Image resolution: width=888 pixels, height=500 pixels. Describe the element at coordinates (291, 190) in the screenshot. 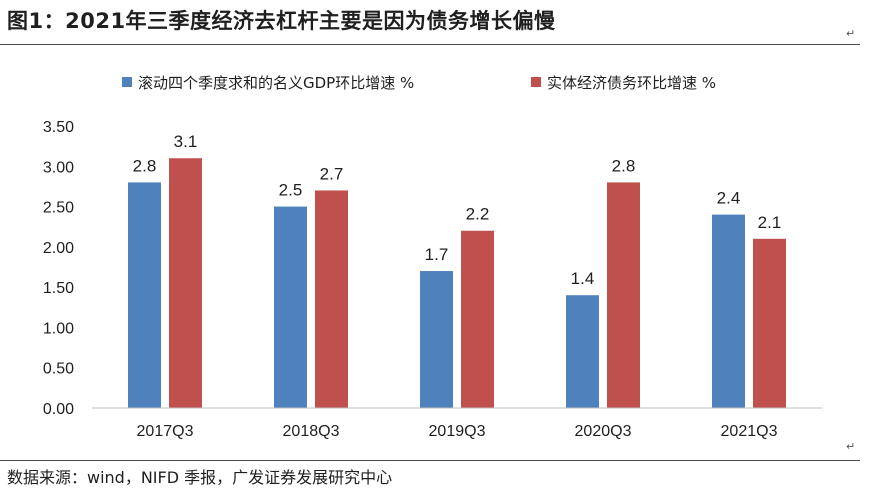

I see `data-label-2018Q3-series-1: 2.5` at that location.